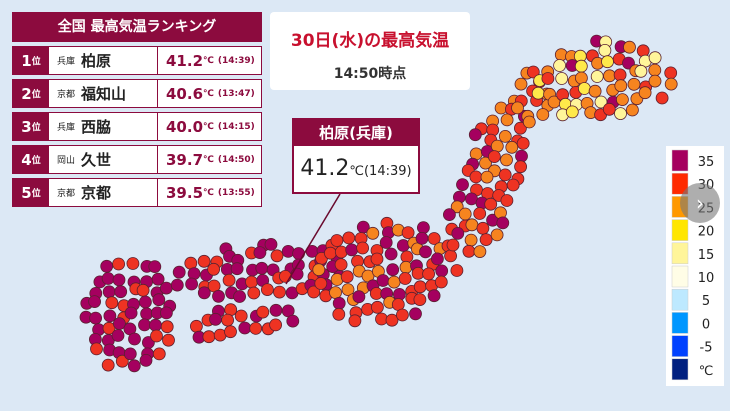  What do you see at coordinates (185, 93) in the screenshot?
I see `temp-value: 40.6` at bounding box center [185, 93].